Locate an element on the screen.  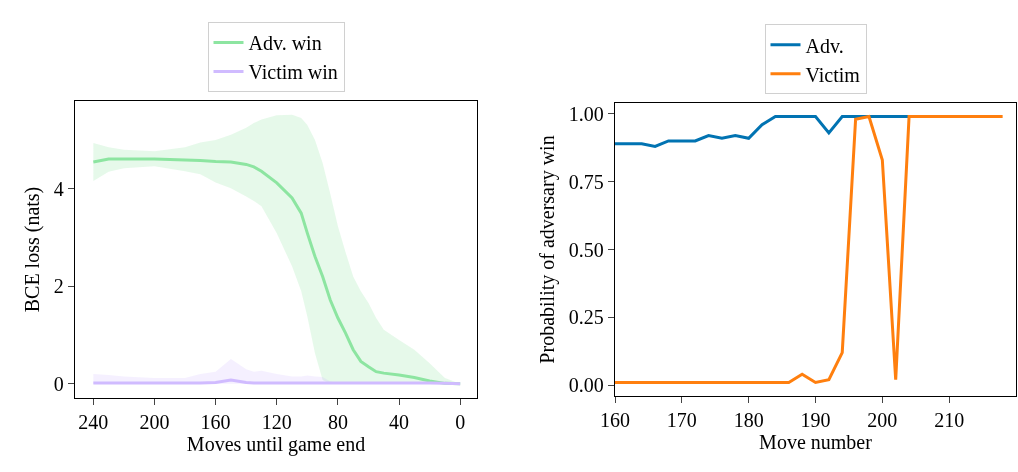
x-tick-label: 180 is located at coordinates (748, 420).